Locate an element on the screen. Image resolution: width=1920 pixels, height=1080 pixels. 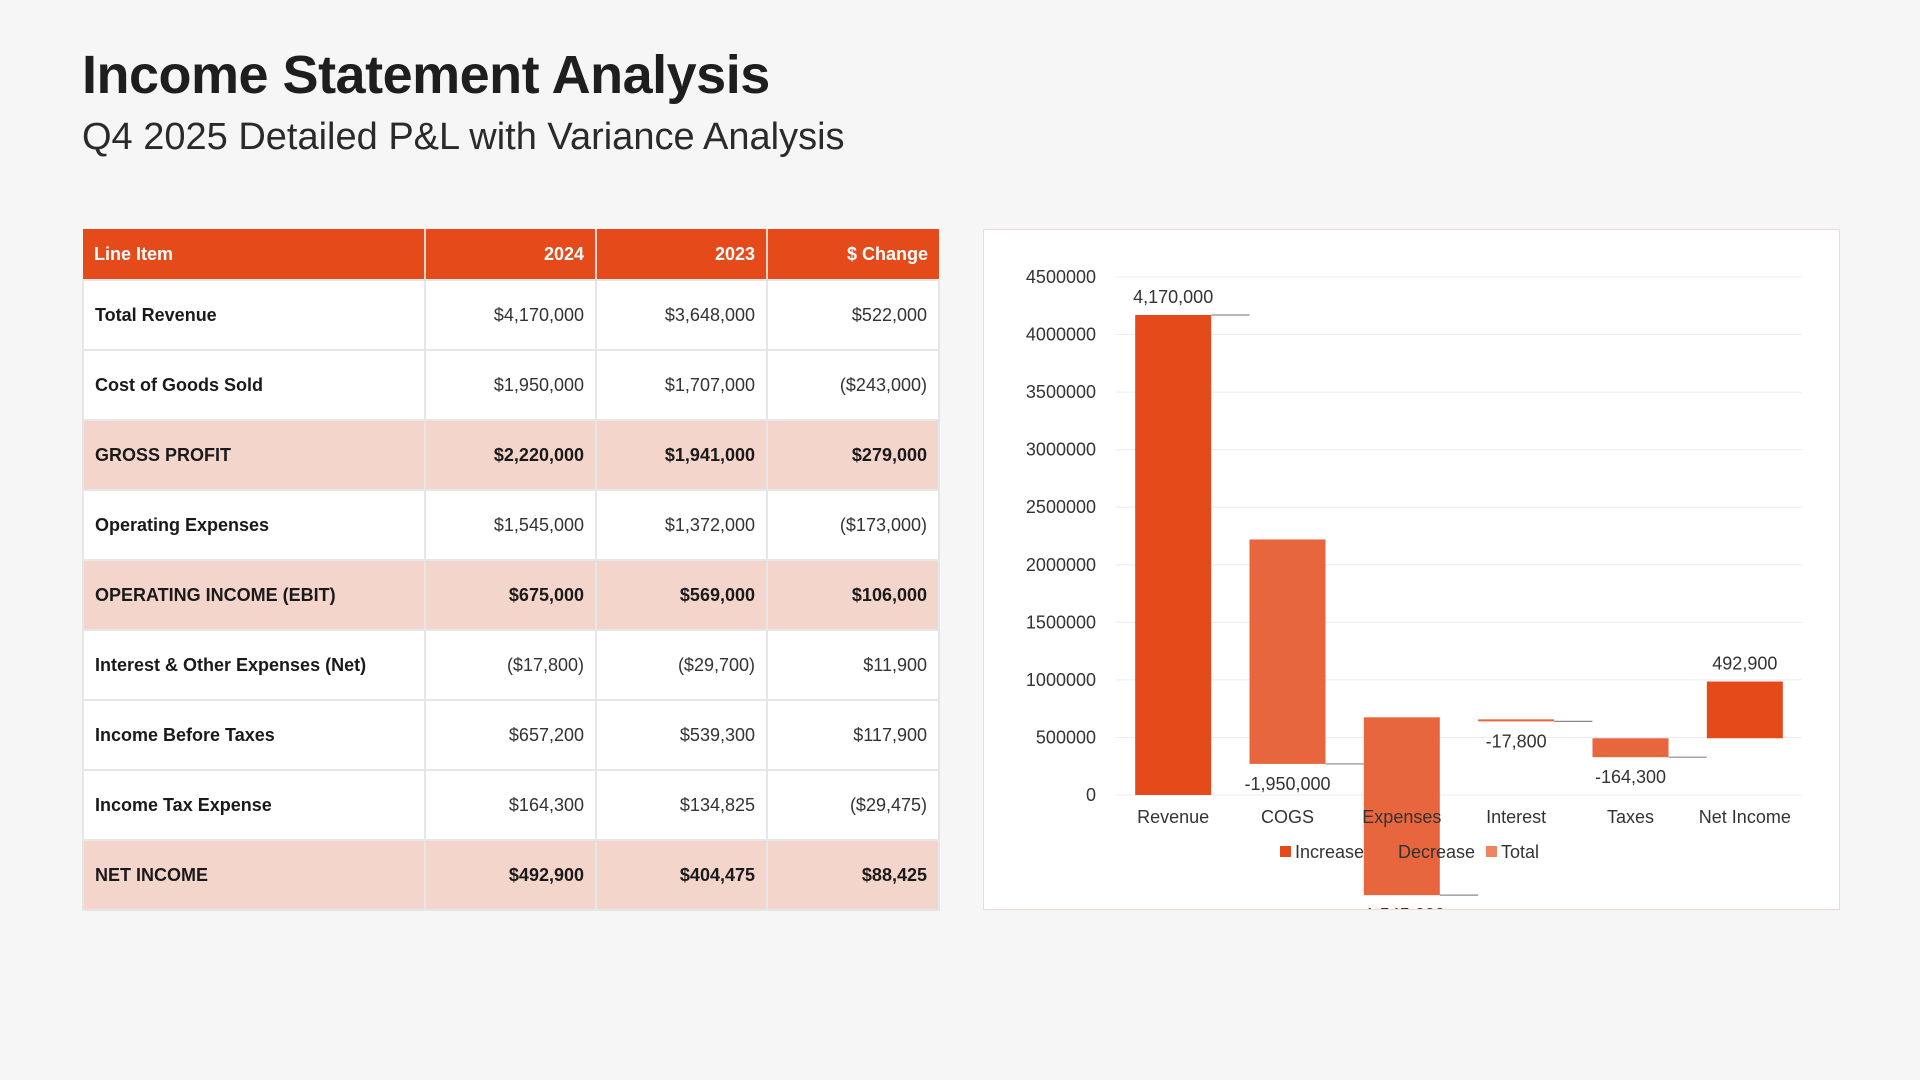
column-header-2023: 2023 is located at coordinates (682, 254).